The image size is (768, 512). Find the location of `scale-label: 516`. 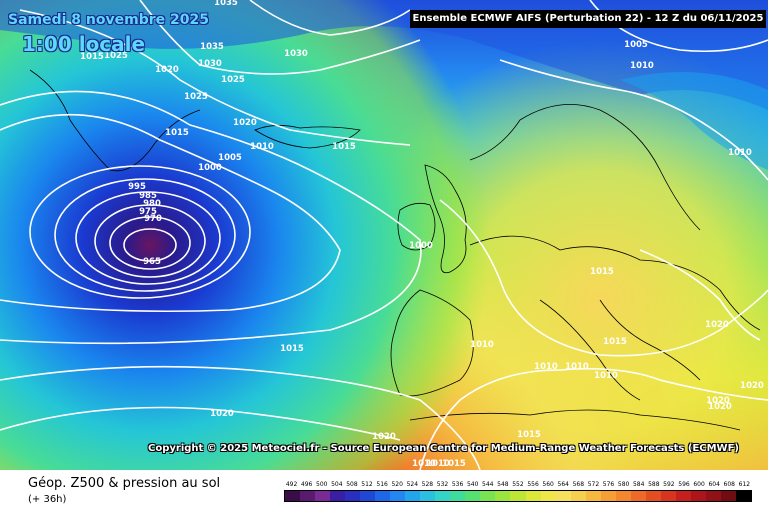

scale-label: 516 is located at coordinates (382, 484).